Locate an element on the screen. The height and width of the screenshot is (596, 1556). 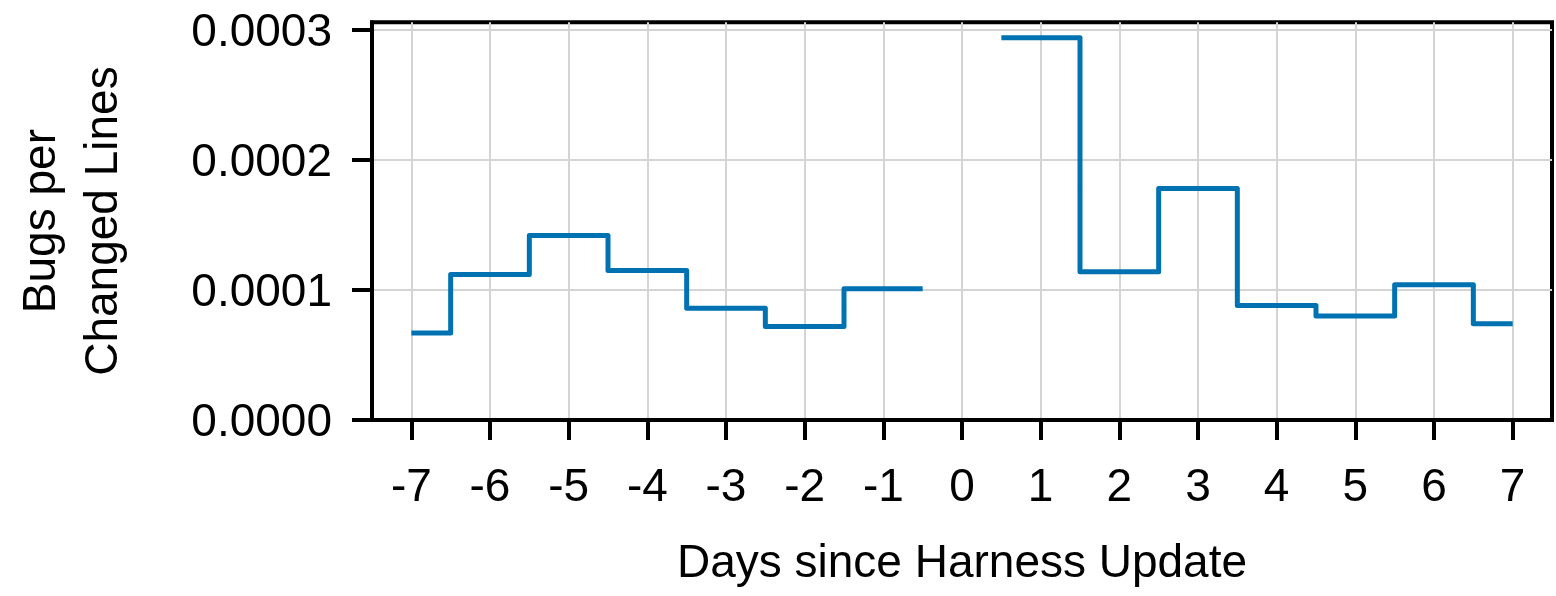
x-tick-label: -7 is located at coordinates (411, 485).